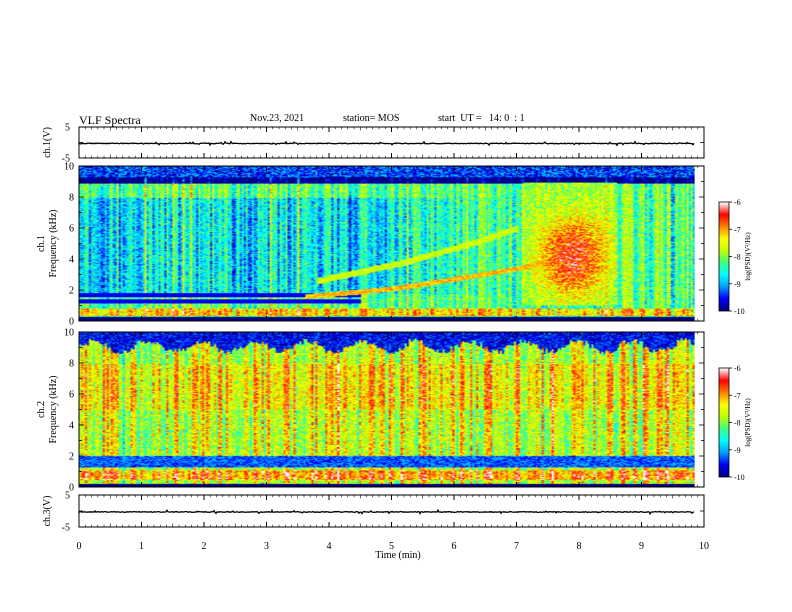 The height and width of the screenshot is (612, 792). What do you see at coordinates (53, 243) in the screenshot?
I see `ch1-spectrogram-ylabel-unit: Frequency (kHz)` at bounding box center [53, 243].